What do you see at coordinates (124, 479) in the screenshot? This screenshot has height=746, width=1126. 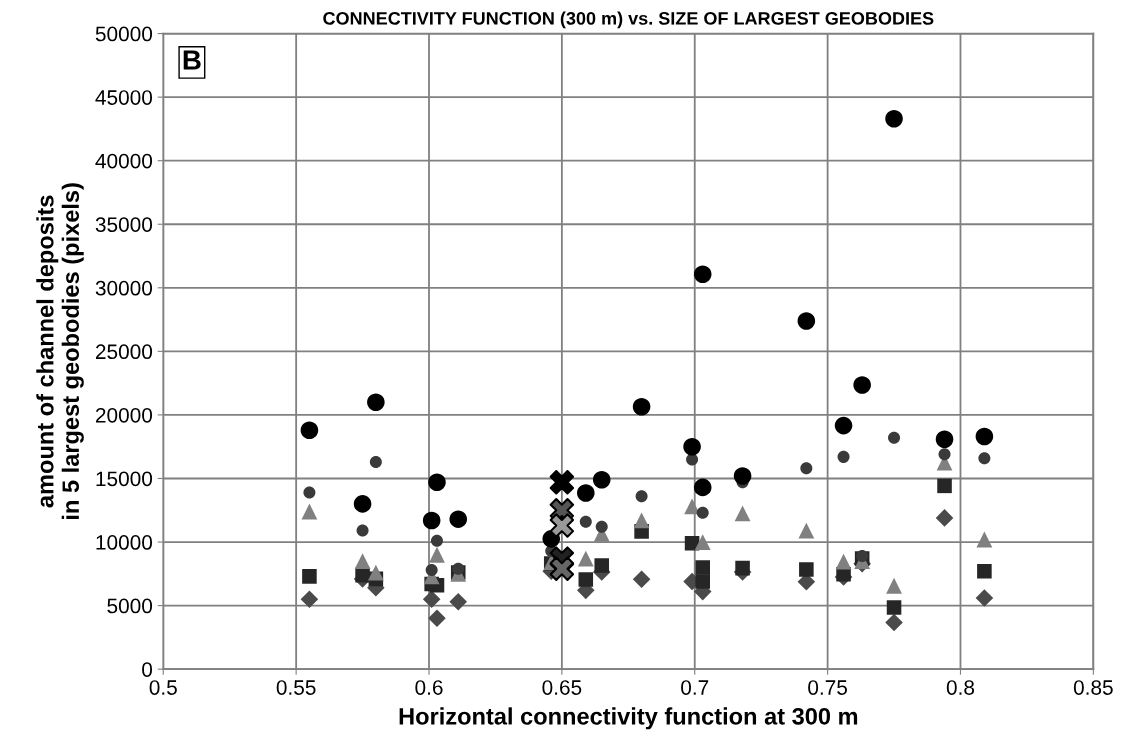 I see `y-tick-label: 15000` at bounding box center [124, 479].